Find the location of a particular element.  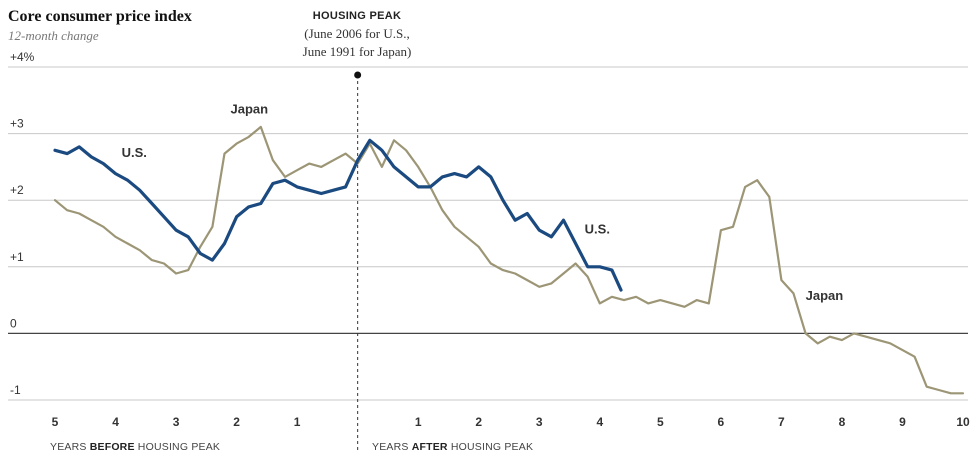

x-tick-label: 7 is located at coordinates (781, 422).